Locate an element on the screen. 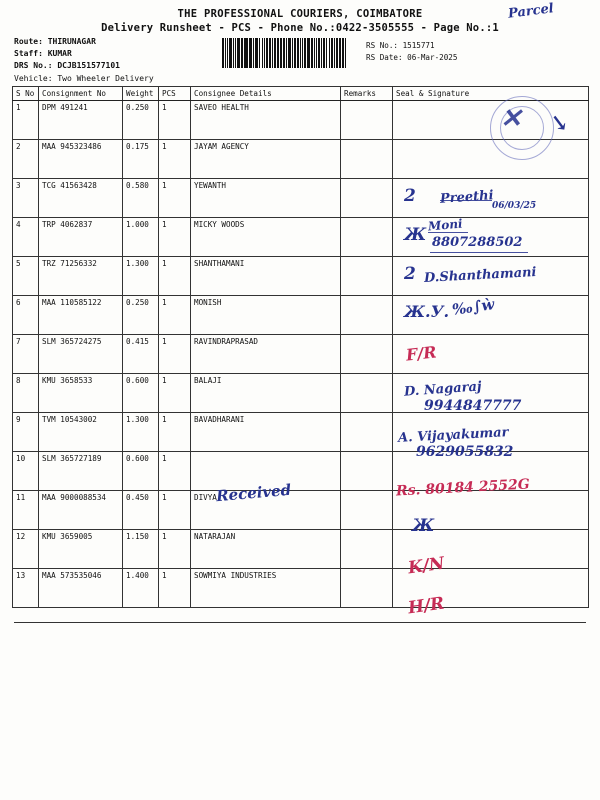 This screenshot has width=600, height=800. table-bottom-rule is located at coordinates (300, 622).